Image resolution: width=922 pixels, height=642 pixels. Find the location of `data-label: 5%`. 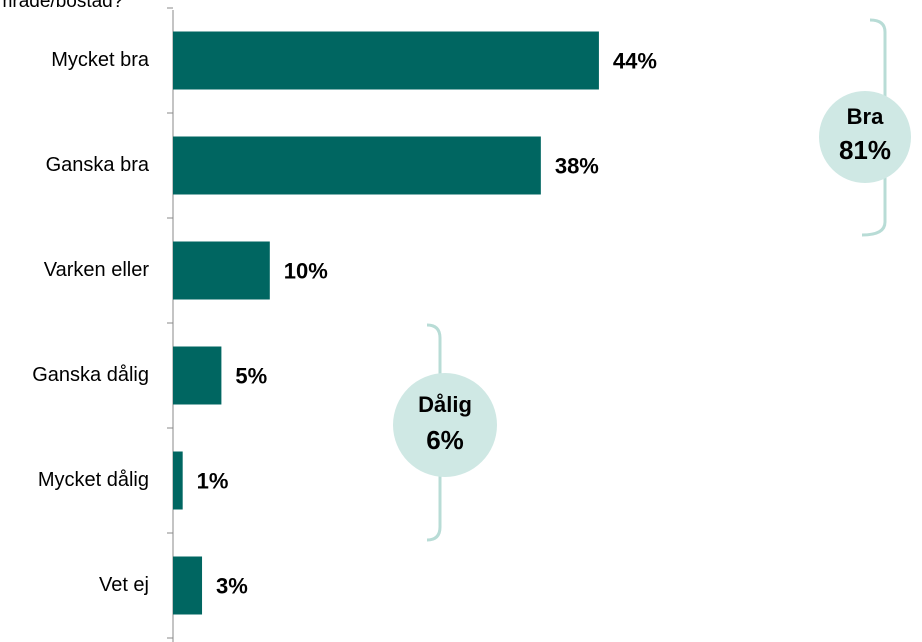

data-label: 5% is located at coordinates (251, 375).